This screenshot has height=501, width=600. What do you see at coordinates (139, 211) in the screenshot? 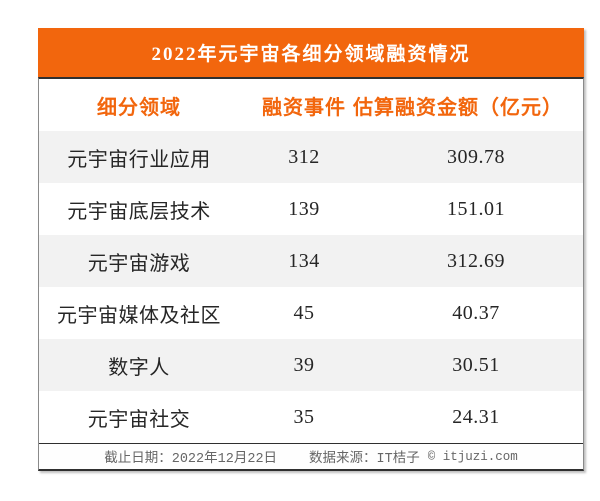
I see `cell-segment: 元宇宙底层技术` at bounding box center [139, 211].